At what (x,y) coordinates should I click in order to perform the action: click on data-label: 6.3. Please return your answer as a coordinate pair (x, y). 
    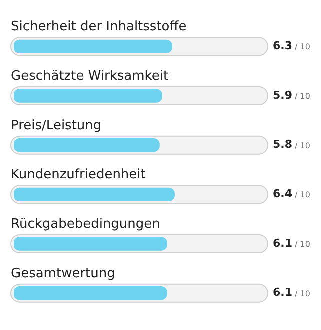
    Looking at the image, I should click on (282, 46).